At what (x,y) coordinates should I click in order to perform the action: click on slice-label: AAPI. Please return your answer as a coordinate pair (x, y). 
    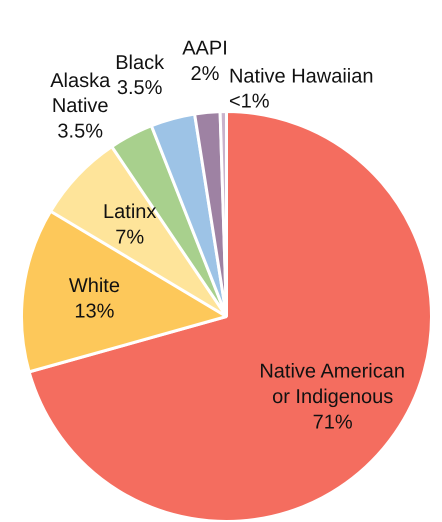
    Looking at the image, I should click on (205, 49).